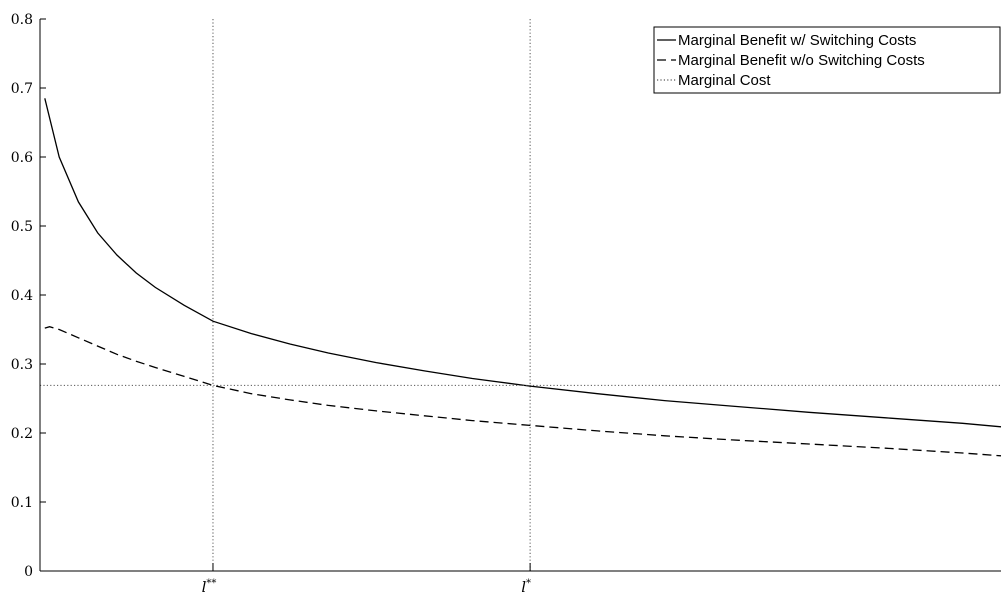 The width and height of the screenshot is (1002, 595). What do you see at coordinates (22, 365) in the screenshot?
I see `y-tick-label: 0.3` at bounding box center [22, 365].